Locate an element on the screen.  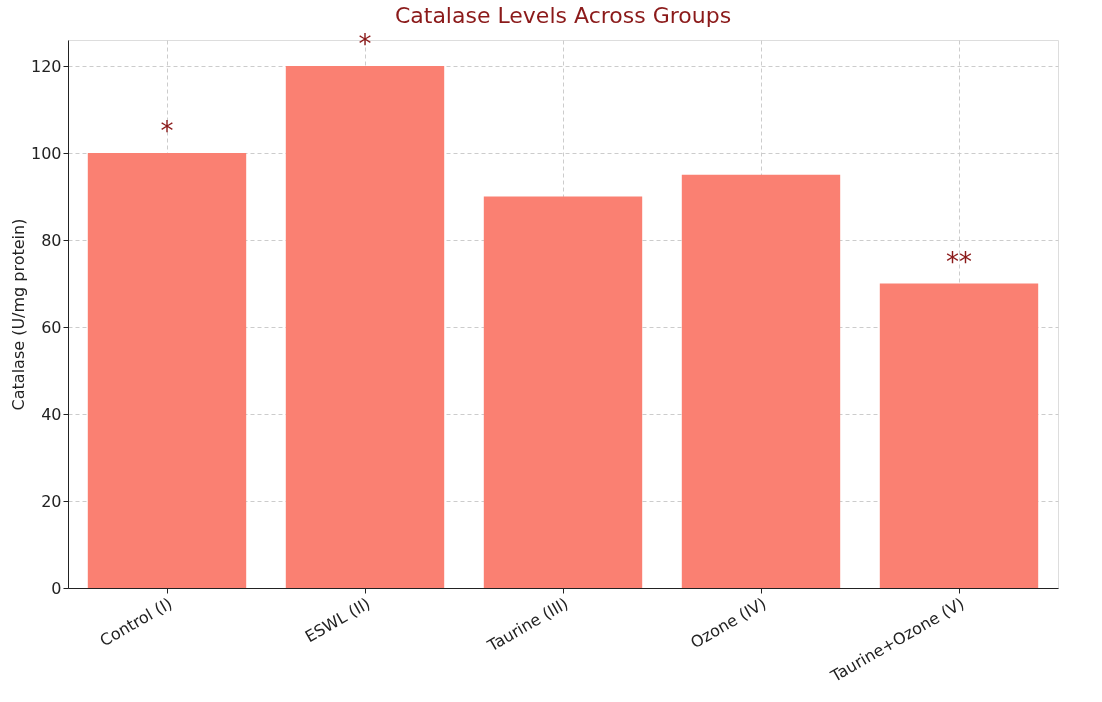
annotation: ** is located at coordinates (959, 261).